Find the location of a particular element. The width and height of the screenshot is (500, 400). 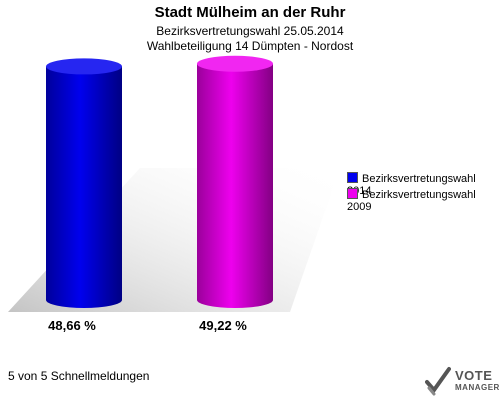

bar-2014 is located at coordinates (84, 183).